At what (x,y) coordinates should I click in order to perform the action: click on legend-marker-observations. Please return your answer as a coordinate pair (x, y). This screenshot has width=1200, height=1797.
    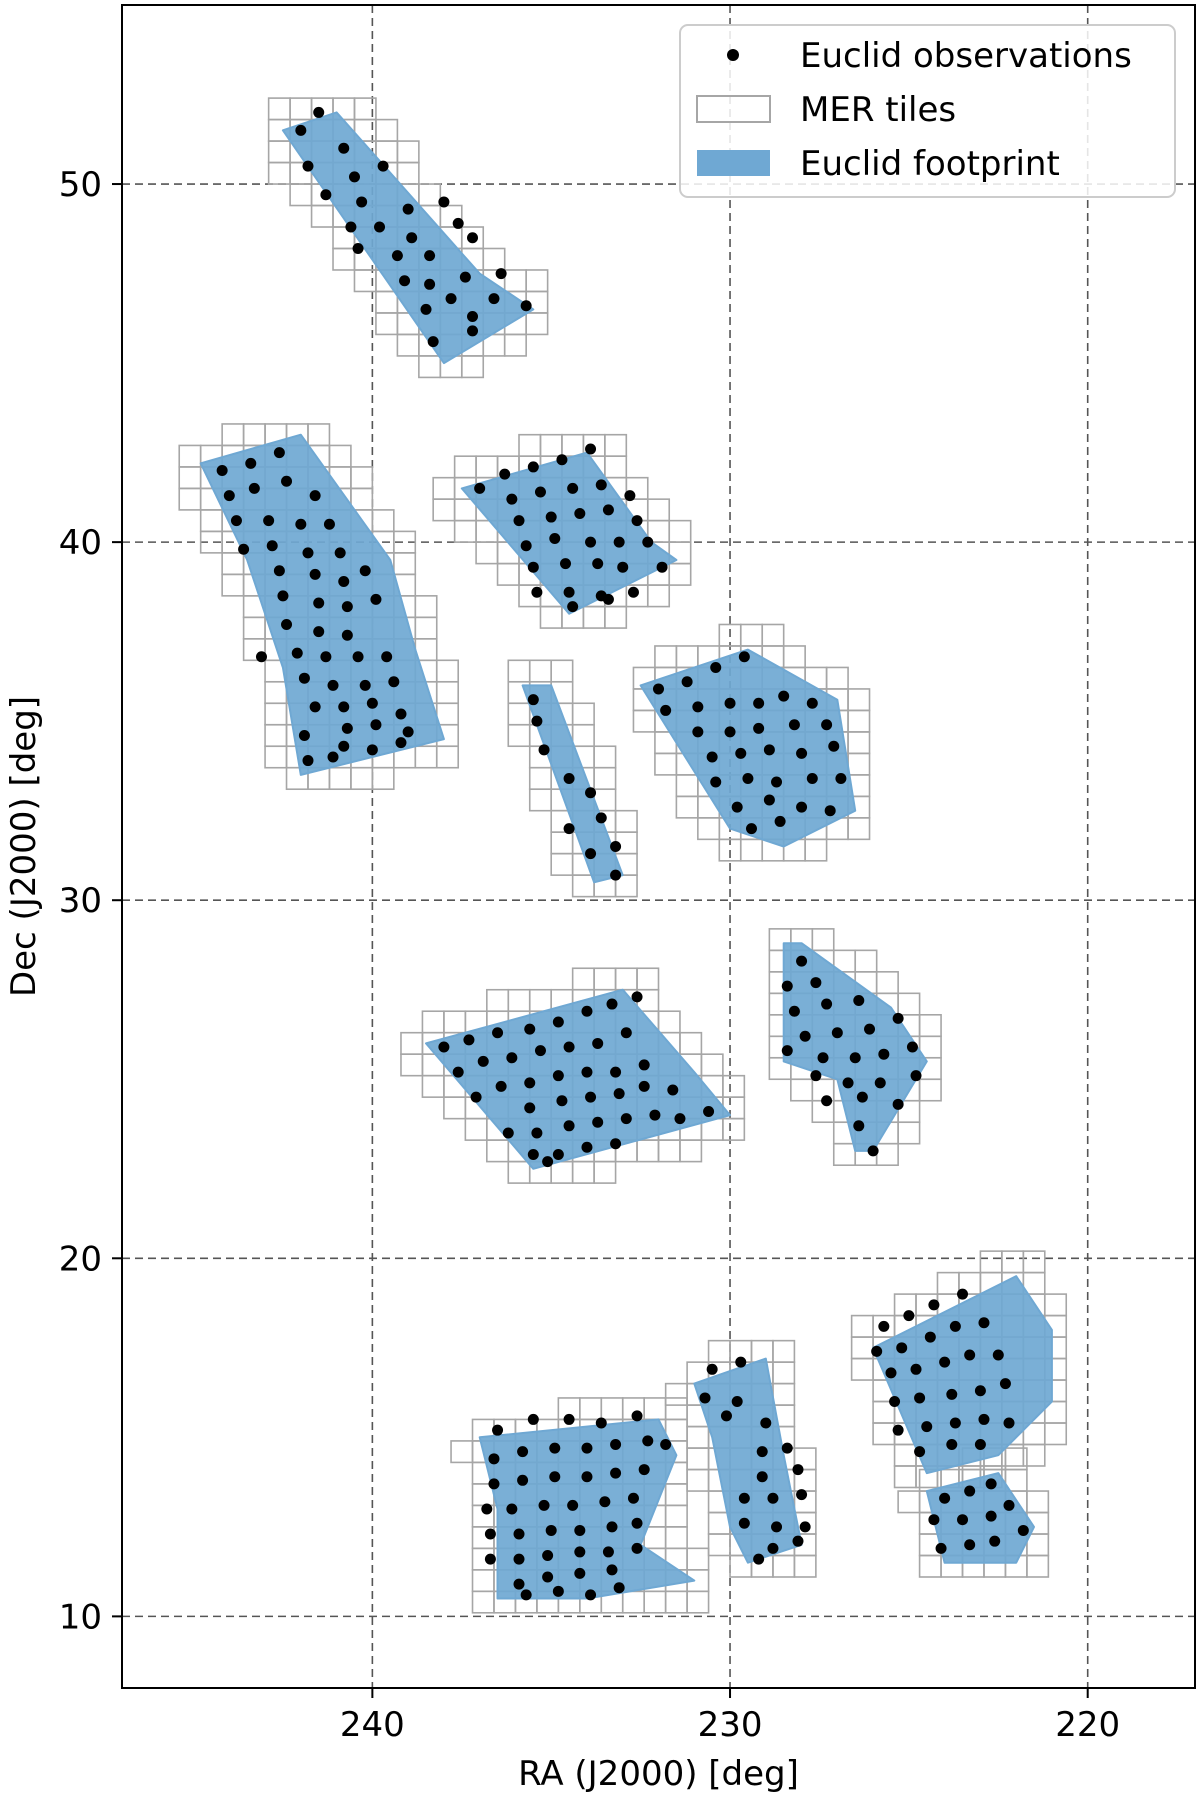
    Looking at the image, I should click on (733, 55).